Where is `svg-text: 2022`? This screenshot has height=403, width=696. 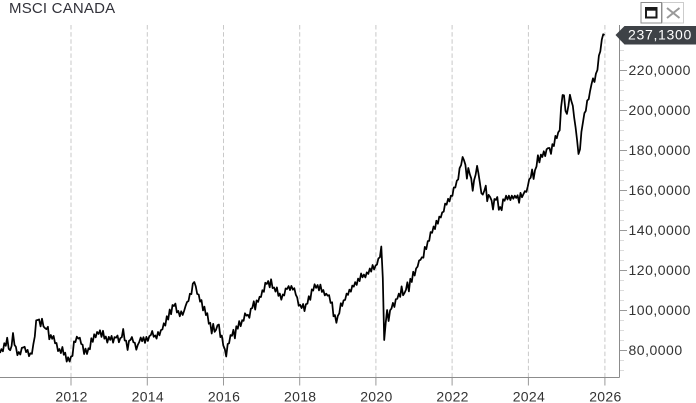
svg-text: 2022 is located at coordinates (452, 396).